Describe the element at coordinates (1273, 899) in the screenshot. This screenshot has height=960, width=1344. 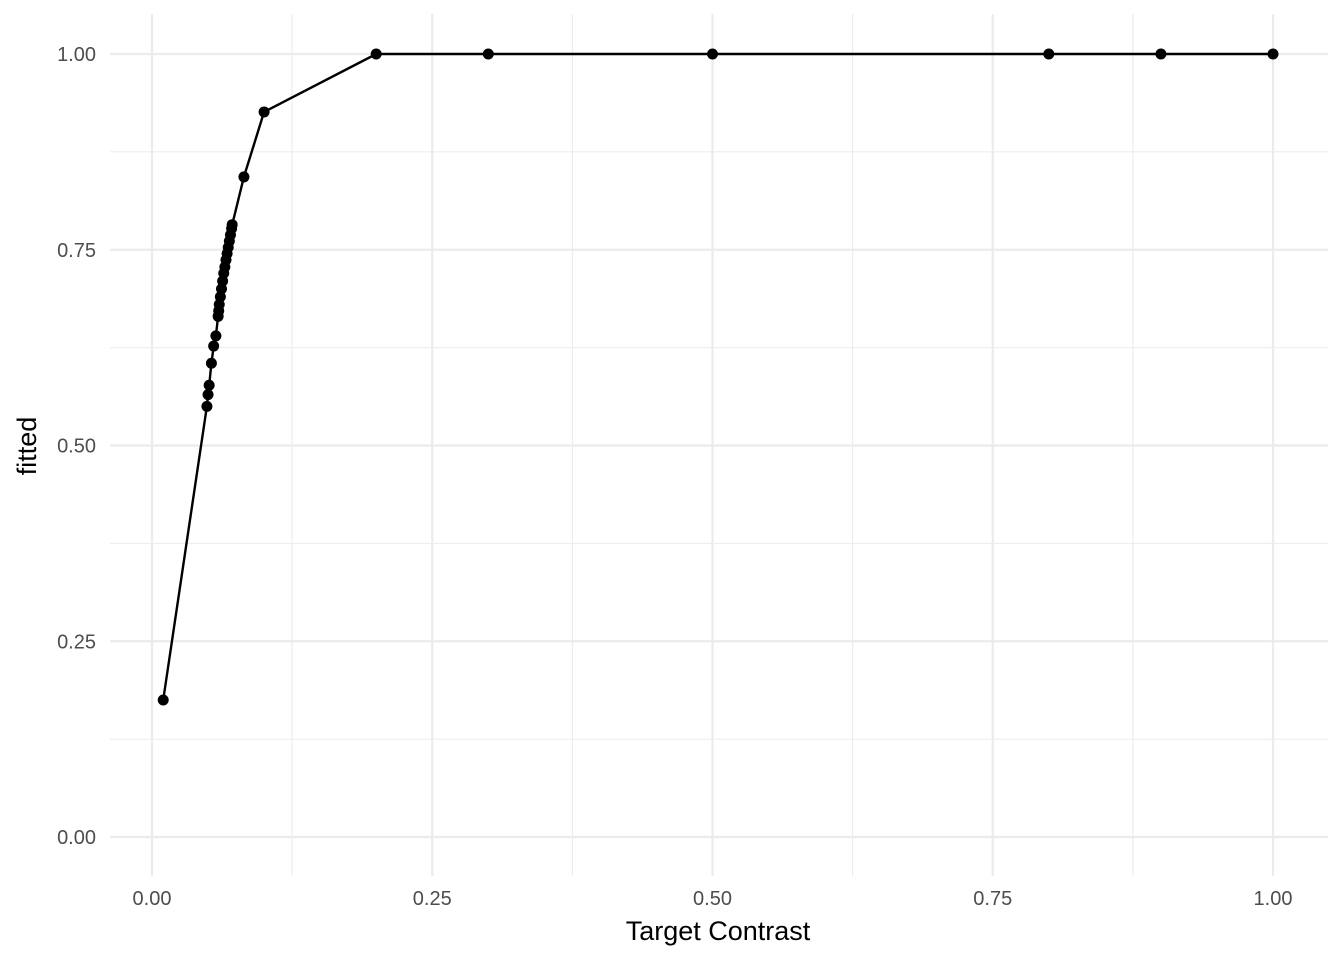
I see `x-tick-label: 1.00` at that location.